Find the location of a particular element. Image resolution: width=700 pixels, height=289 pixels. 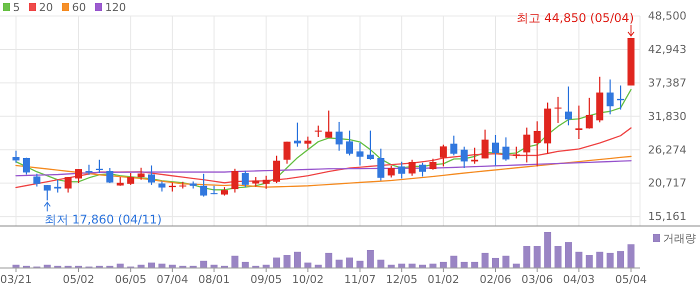

x-tick-label: 01/02 is located at coordinates (444, 279).